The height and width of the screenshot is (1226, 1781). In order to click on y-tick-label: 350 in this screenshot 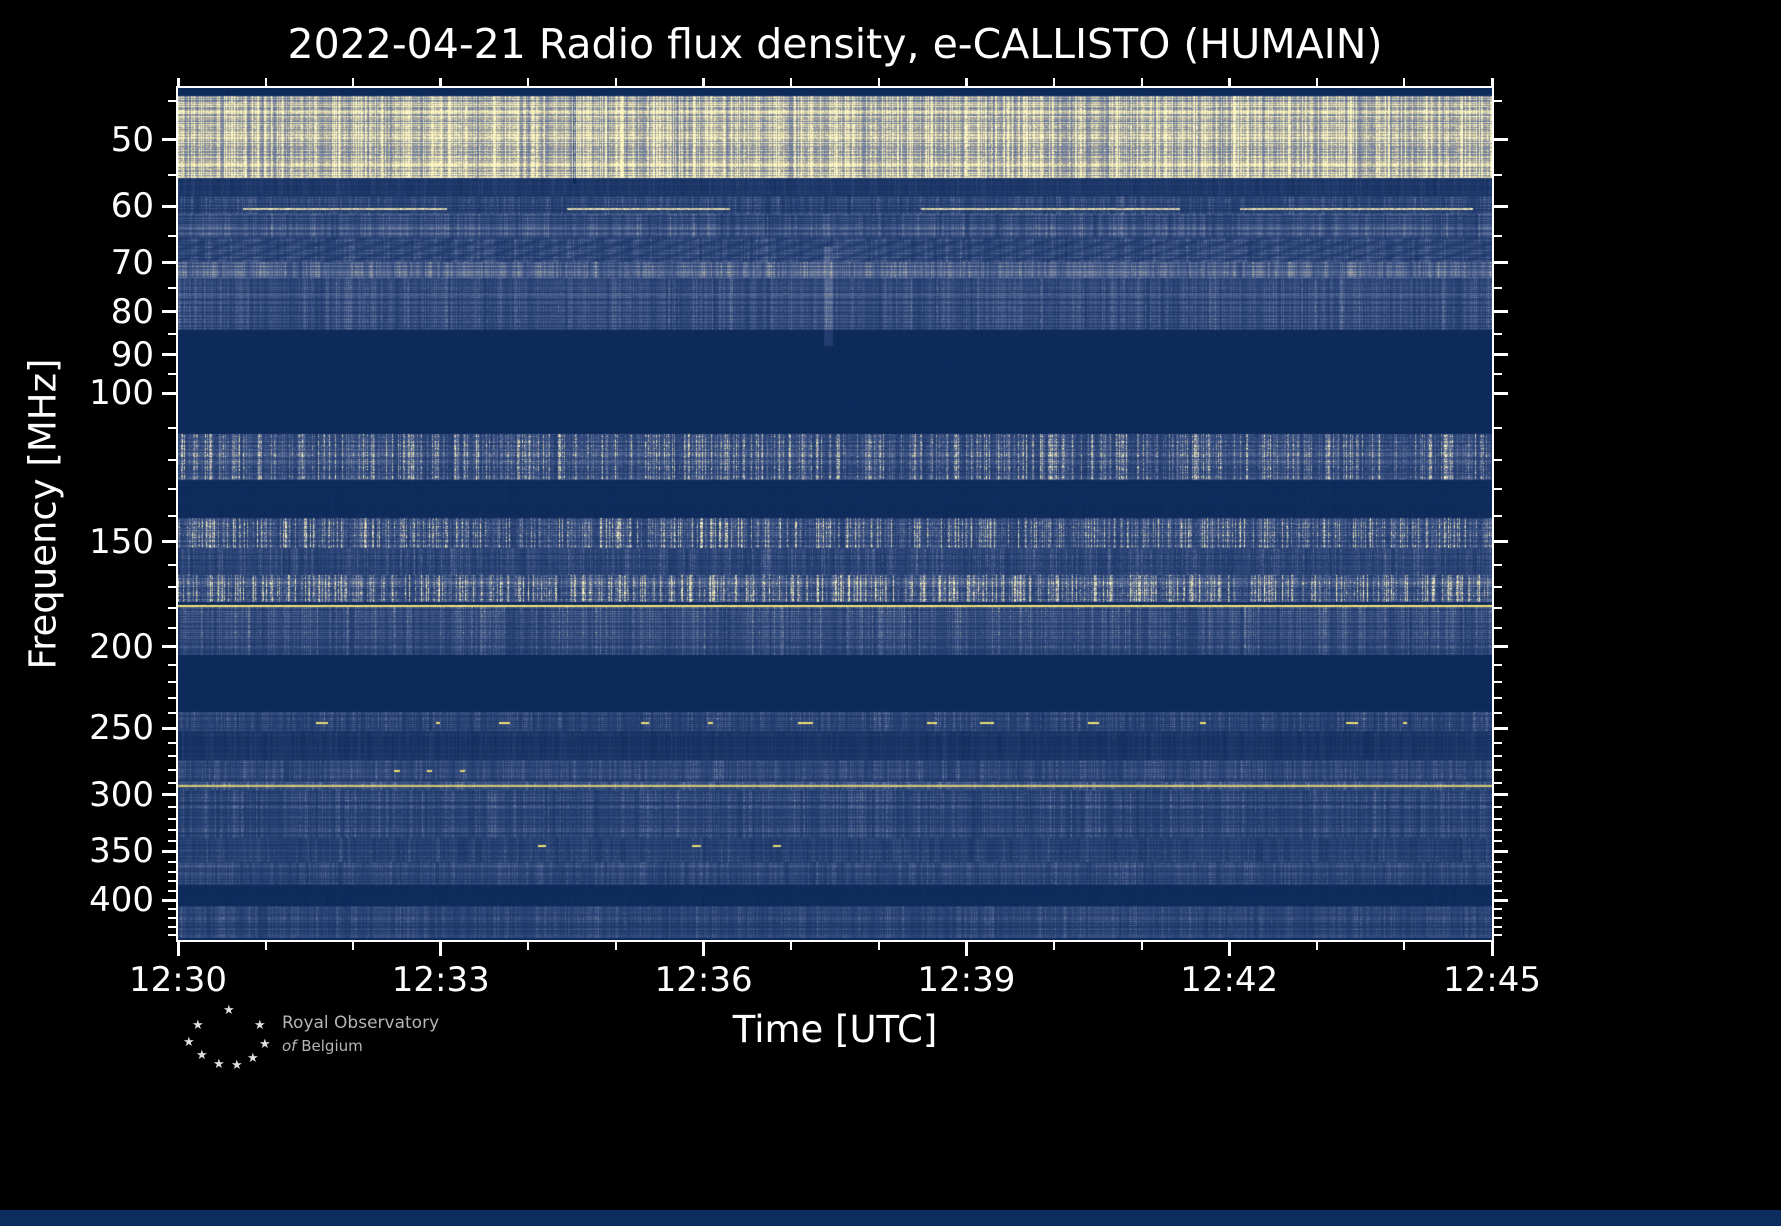, I will do `click(121, 851)`.